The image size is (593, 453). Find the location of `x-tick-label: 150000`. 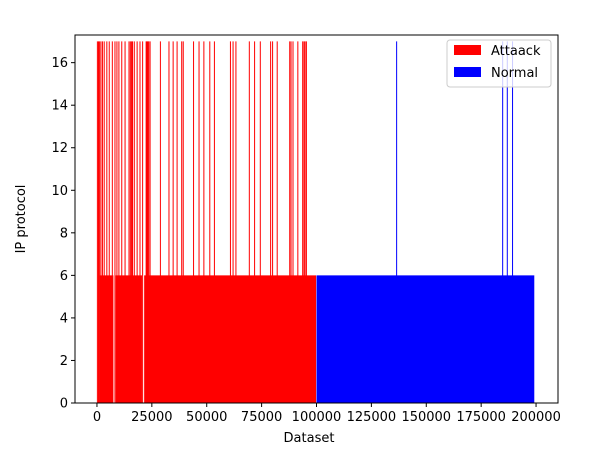

x-tick-label: 150000 is located at coordinates (426, 417).